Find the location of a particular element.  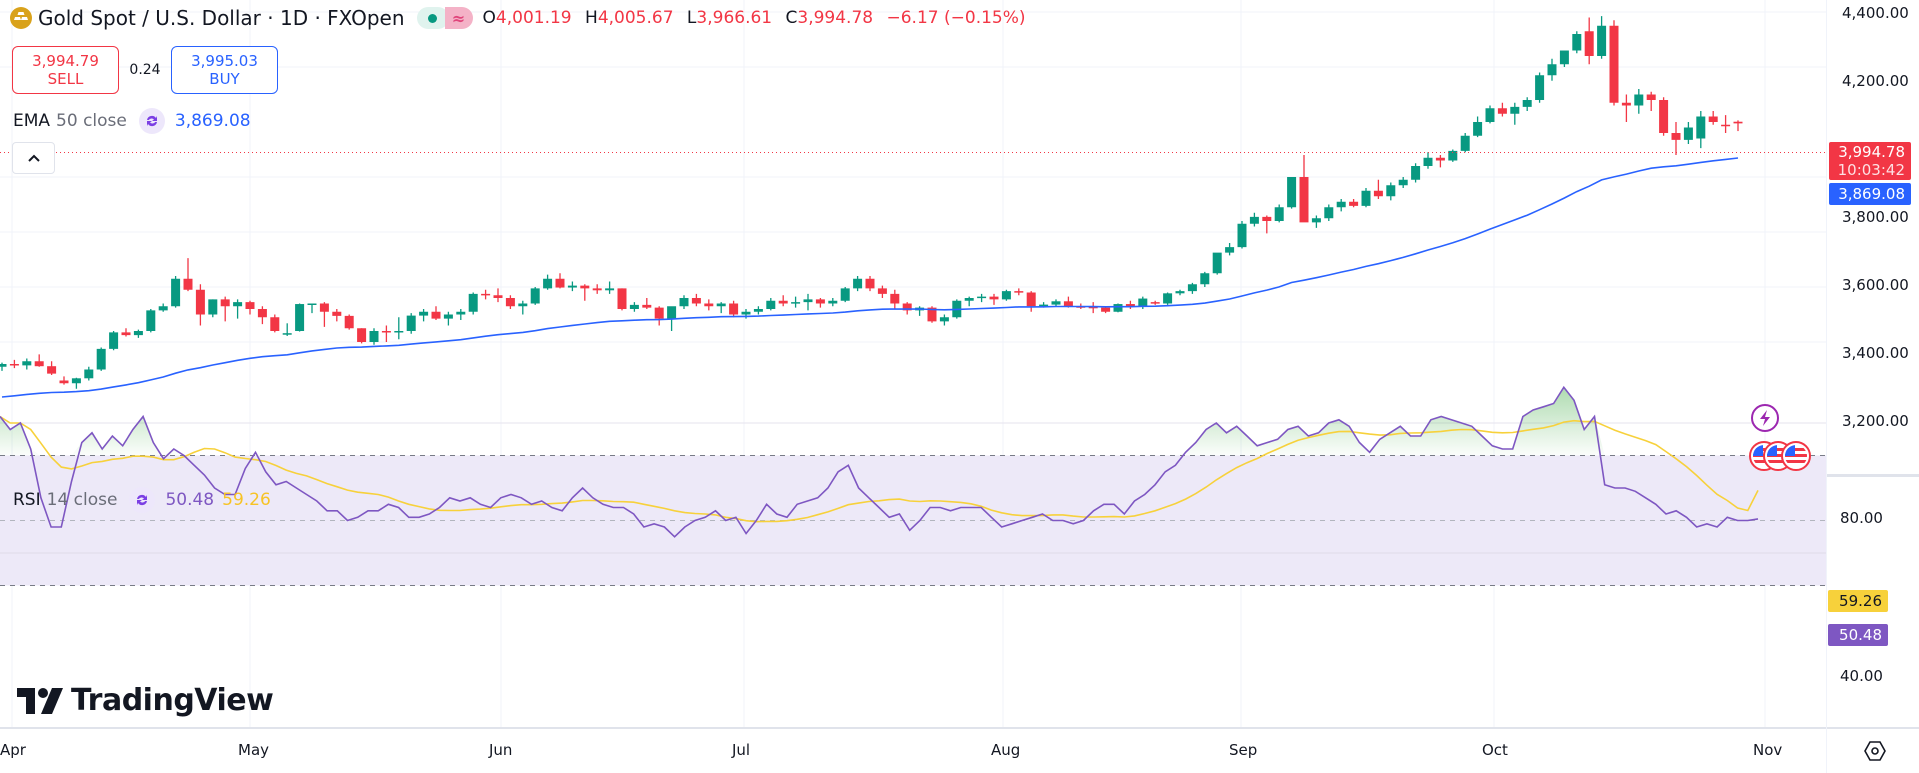

low-value: 3,966.61 is located at coordinates (734, 18).